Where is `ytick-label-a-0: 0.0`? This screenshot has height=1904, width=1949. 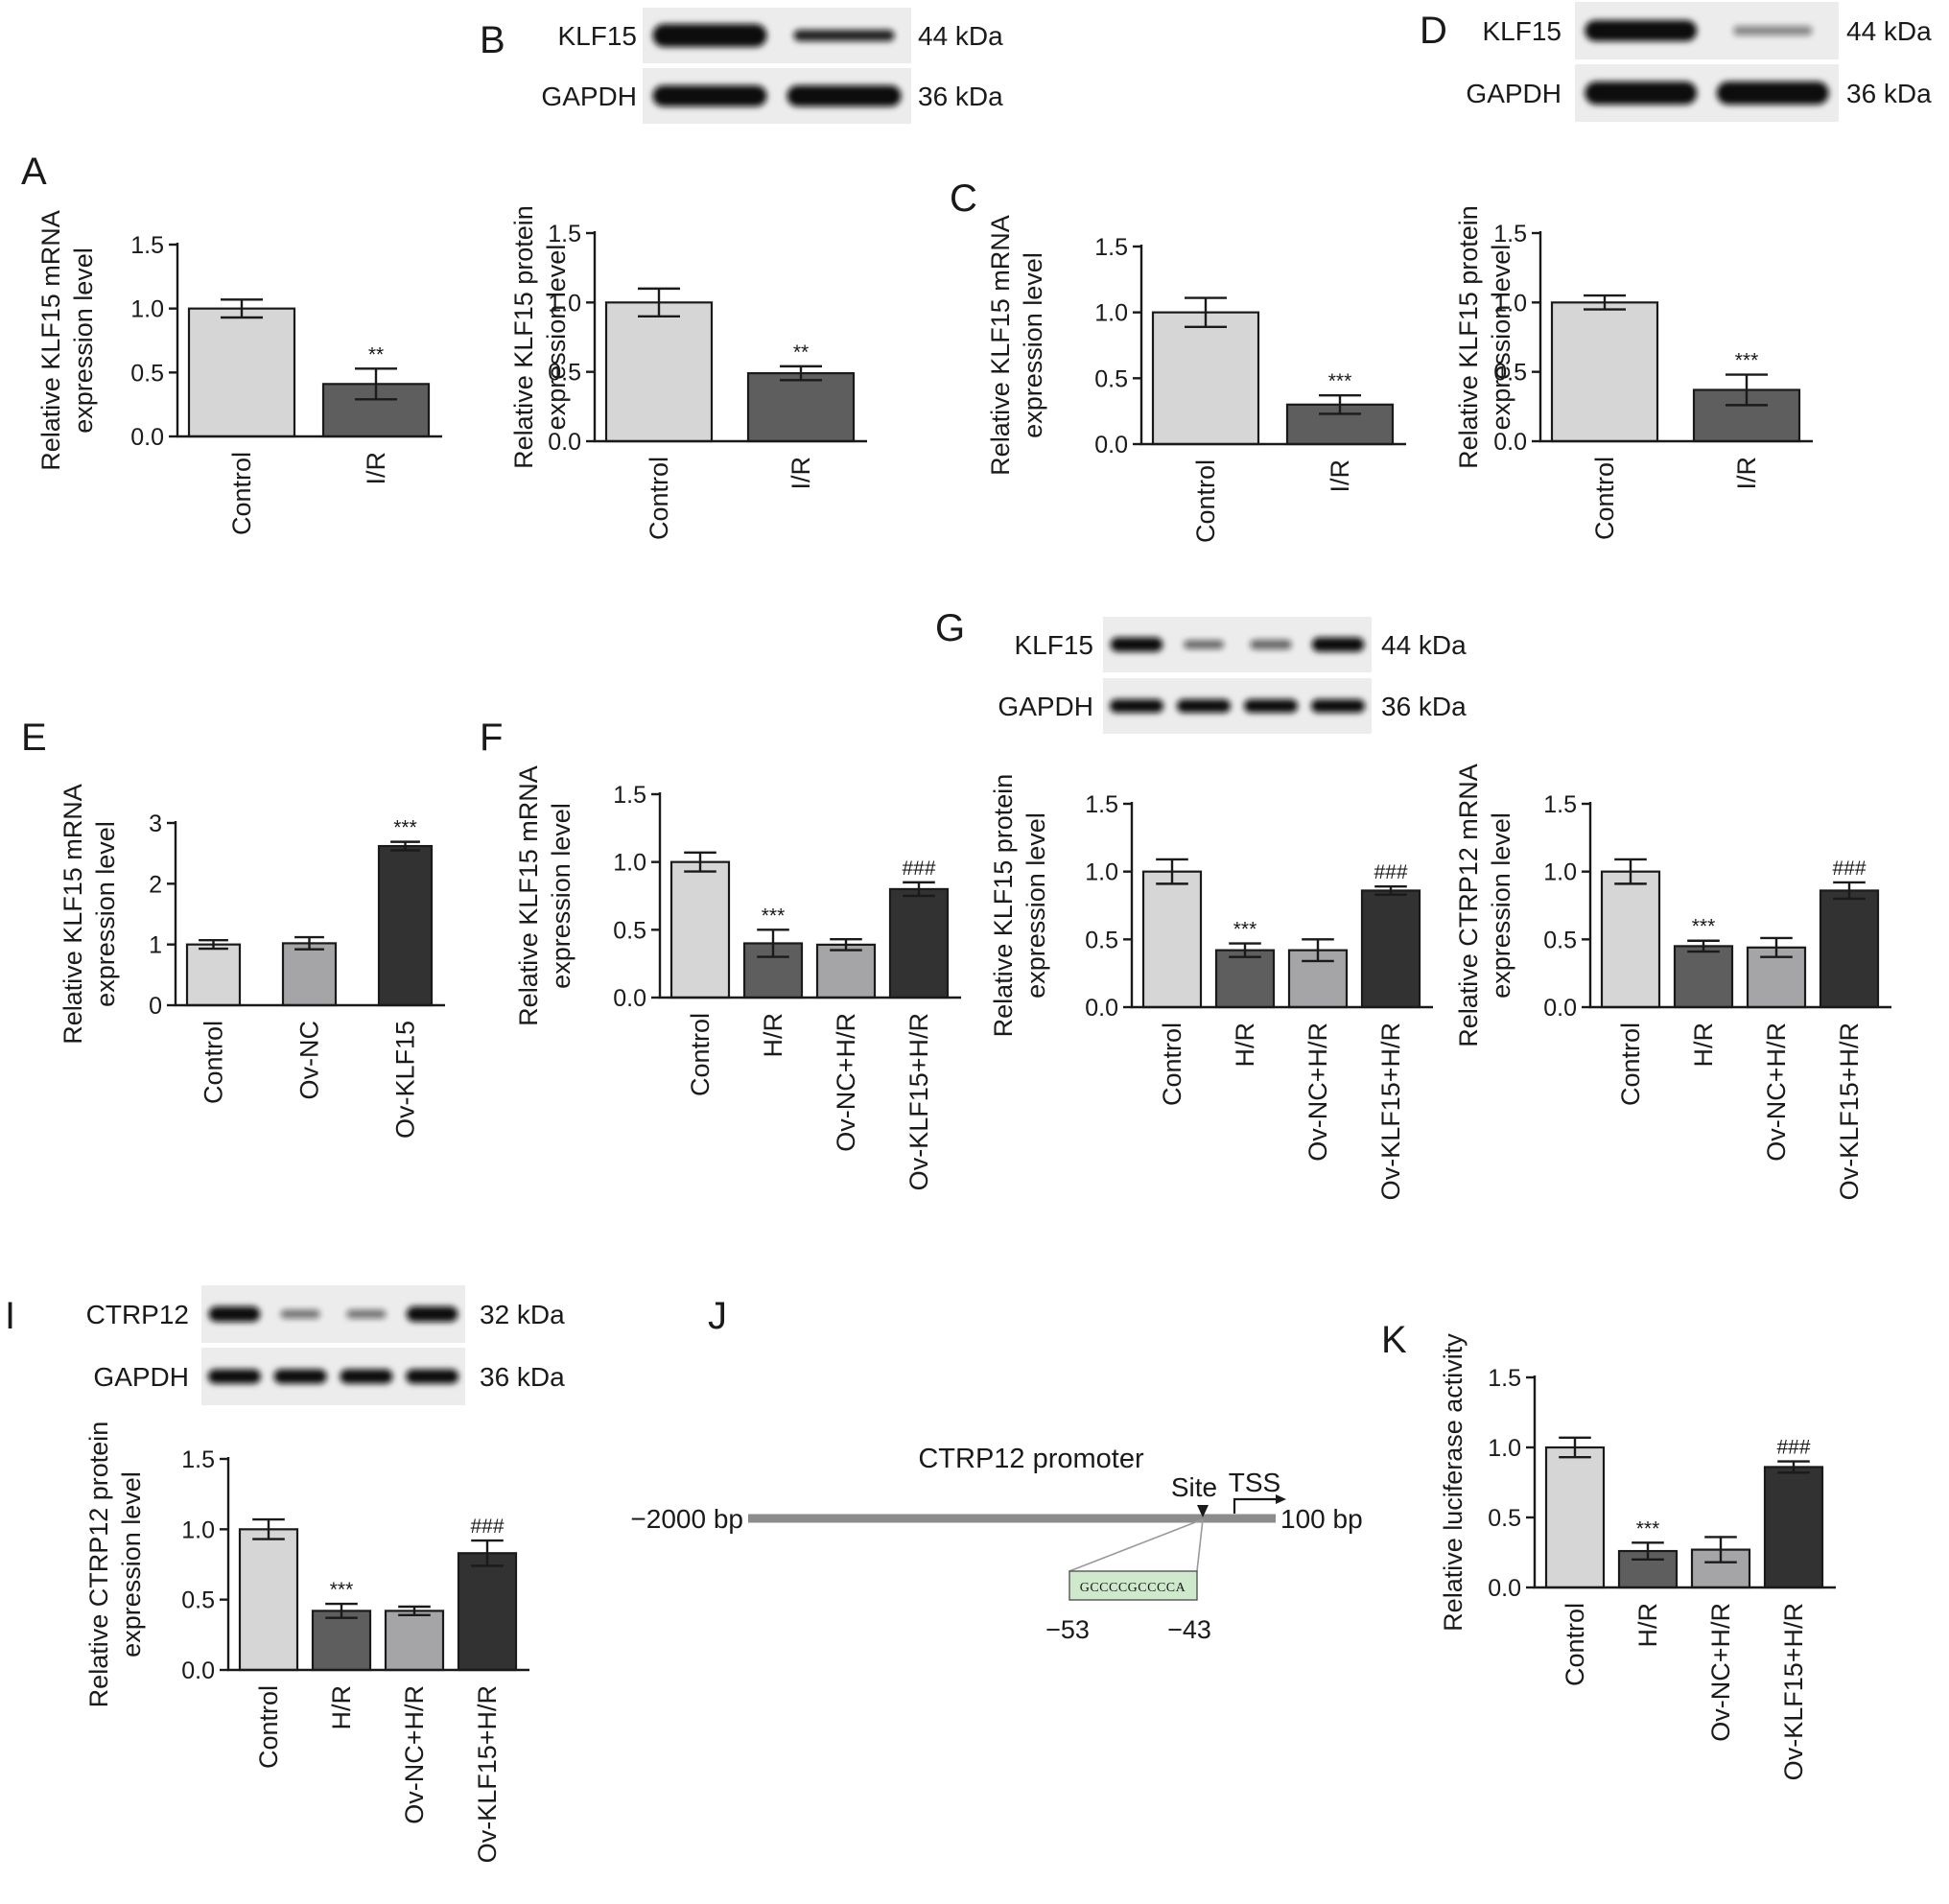 ytick-label-a-0: 0.0 is located at coordinates (147, 438).